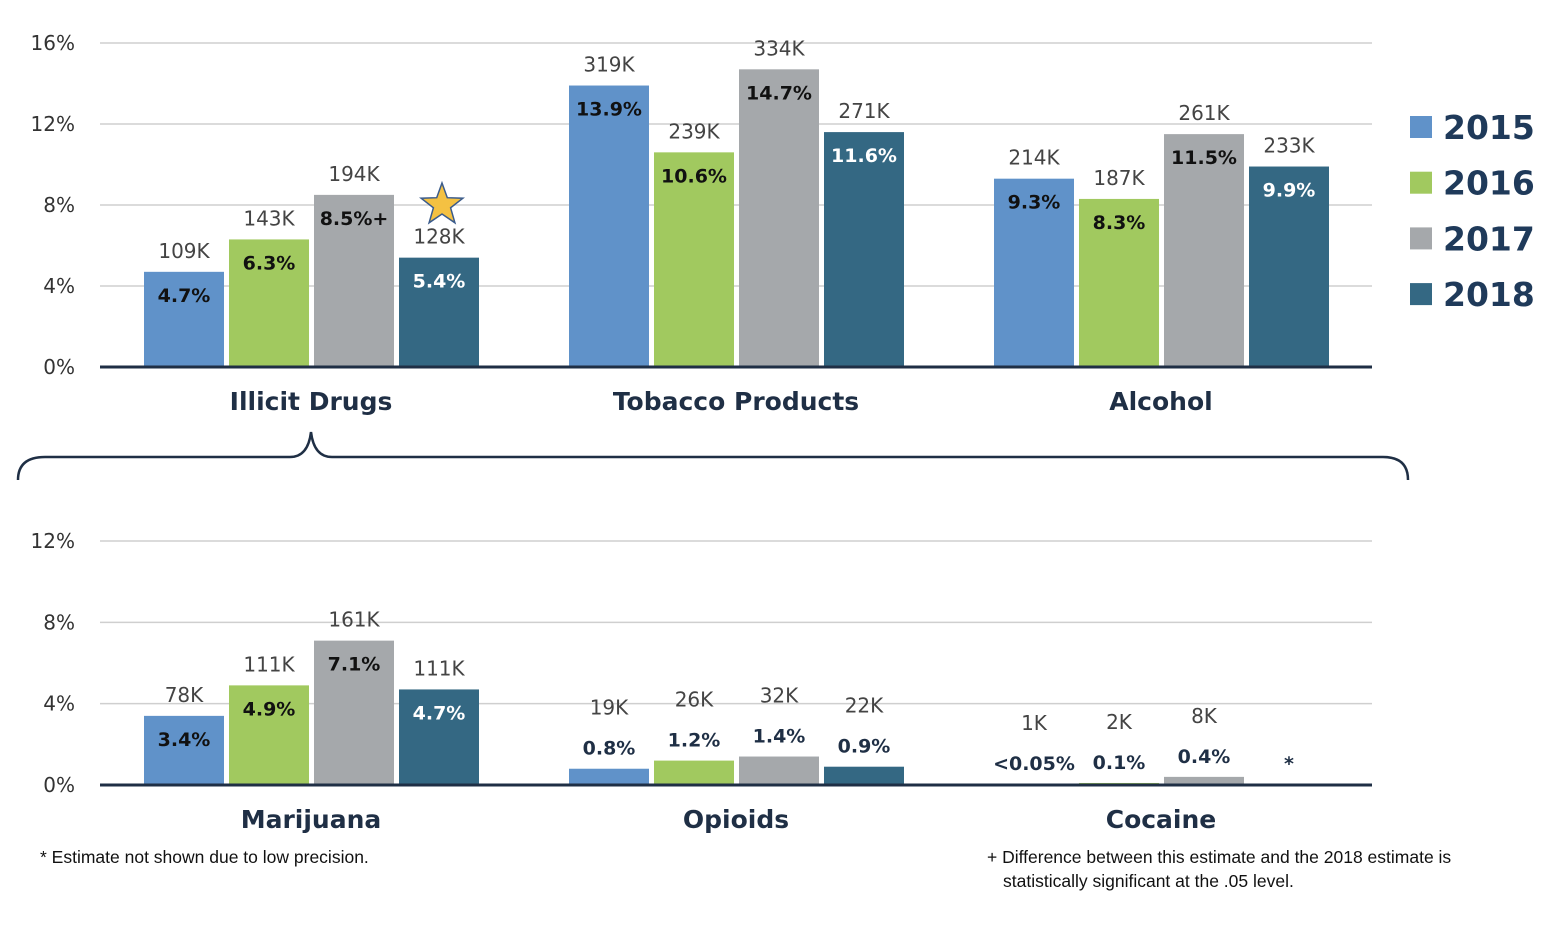  I want to click on count-label: 2K, so click(1119, 722).